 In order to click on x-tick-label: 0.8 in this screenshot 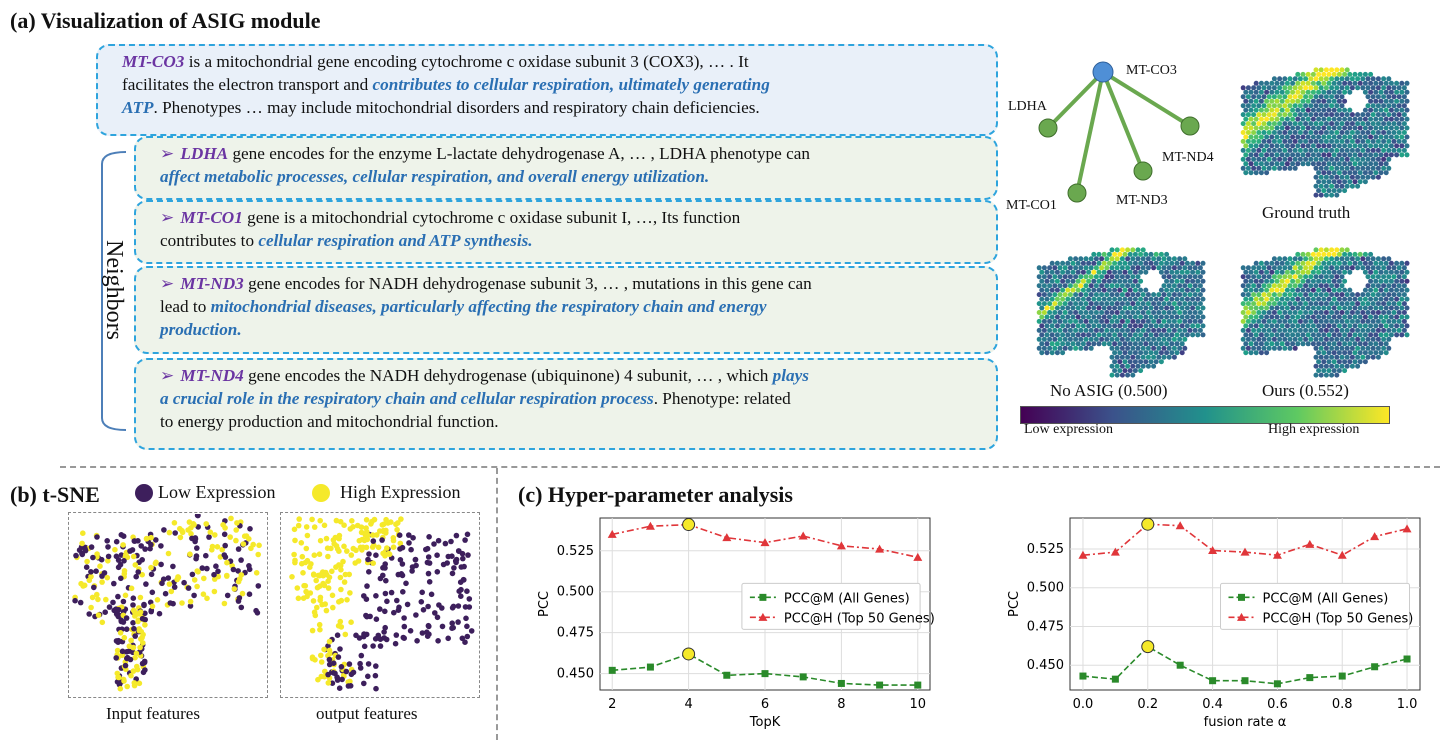, I will do `click(1342, 704)`.